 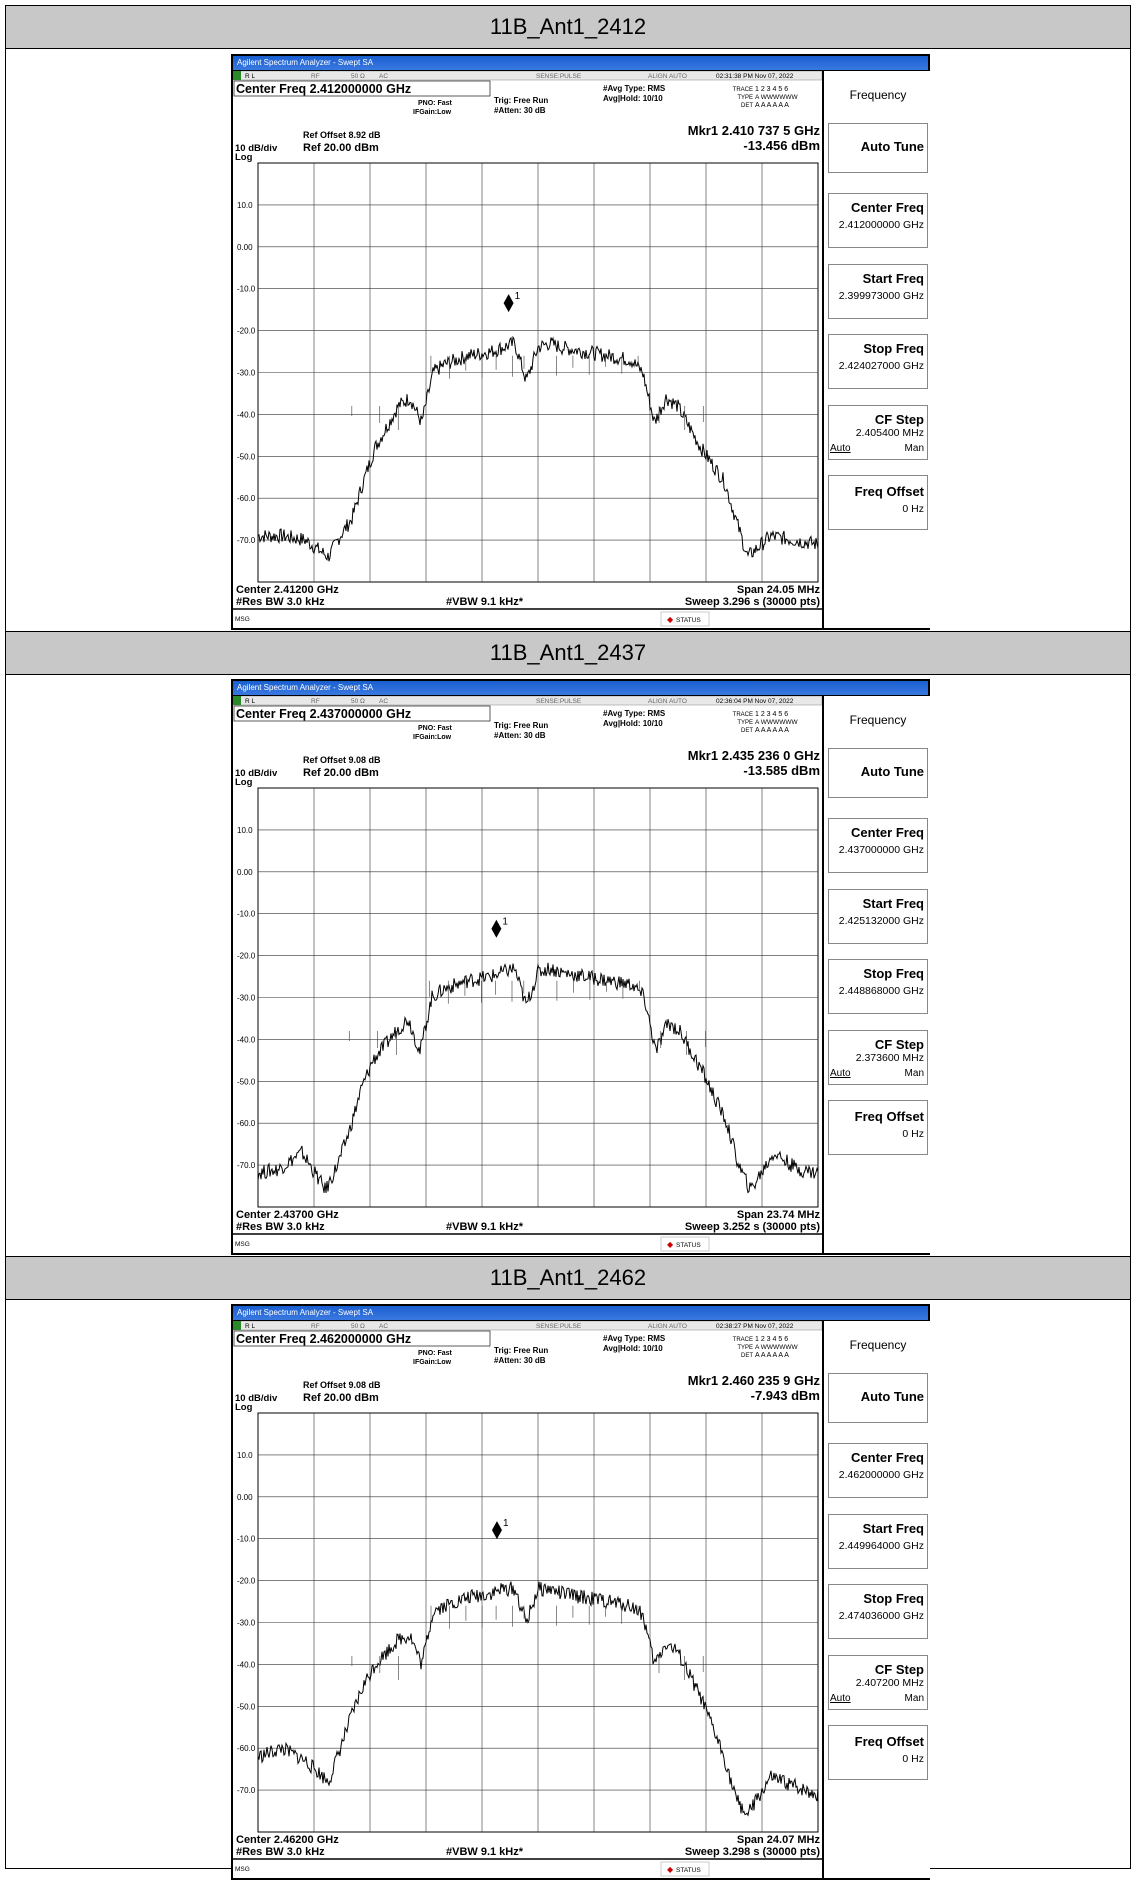 I want to click on cf-step-key-label: CF Step, so click(x=899, y=1044).